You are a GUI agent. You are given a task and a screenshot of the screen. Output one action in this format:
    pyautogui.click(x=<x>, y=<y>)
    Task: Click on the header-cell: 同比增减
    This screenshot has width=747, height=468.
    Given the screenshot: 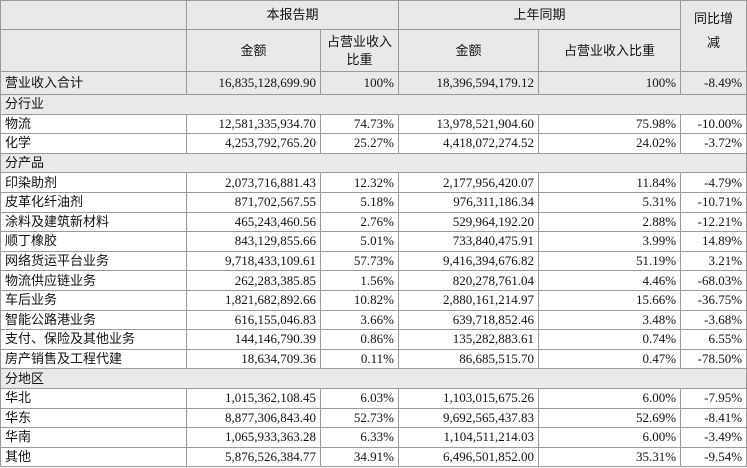 What is the action you would take?
    pyautogui.click(x=713, y=36)
    